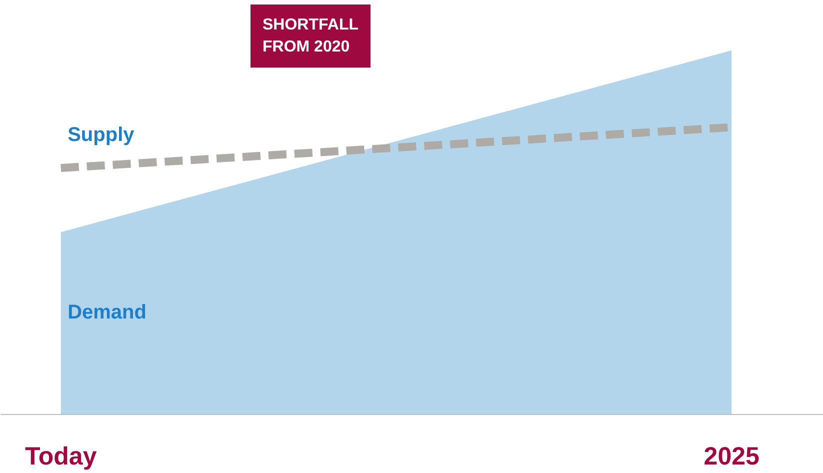  I want to click on x-tick-label: 2025, so click(732, 456).